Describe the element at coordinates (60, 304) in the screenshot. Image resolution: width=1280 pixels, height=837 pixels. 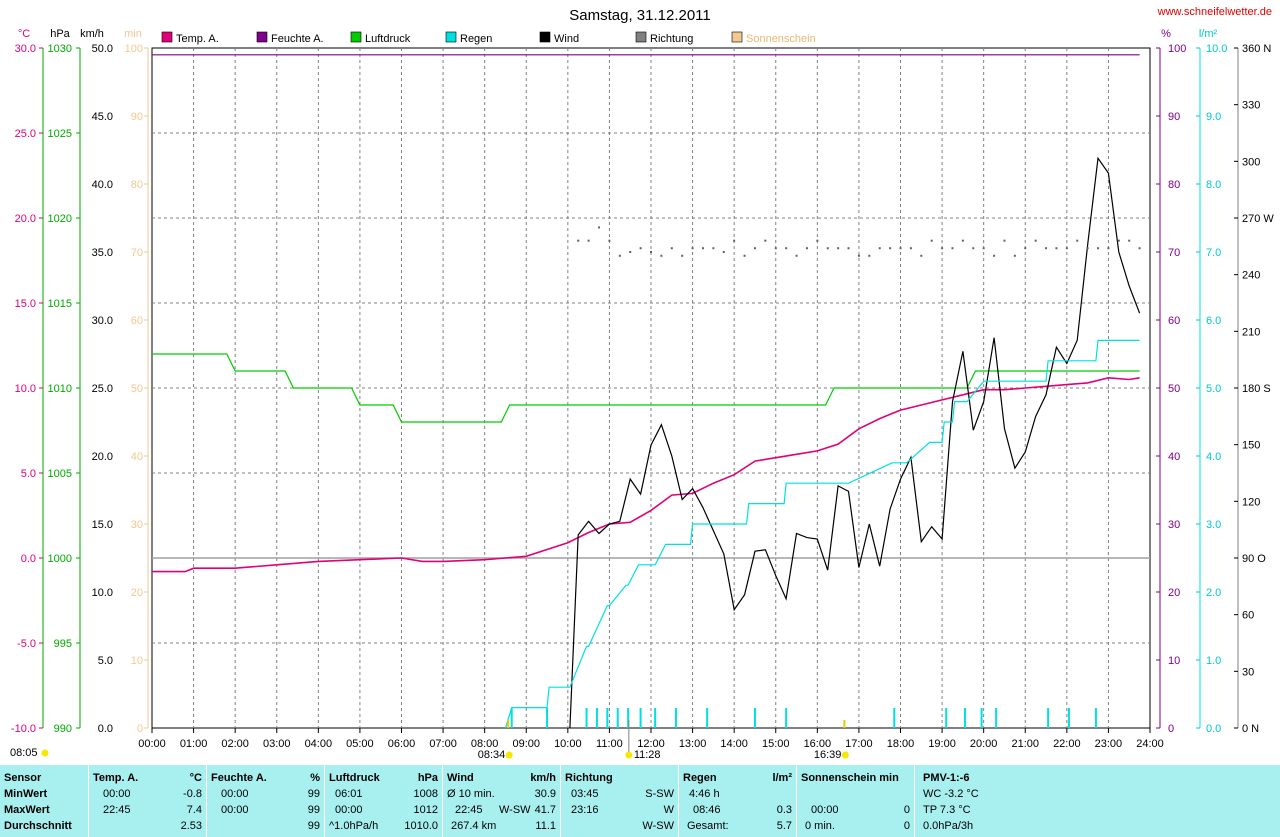
I see `tick-pressure_hpa-5: 1015` at that location.